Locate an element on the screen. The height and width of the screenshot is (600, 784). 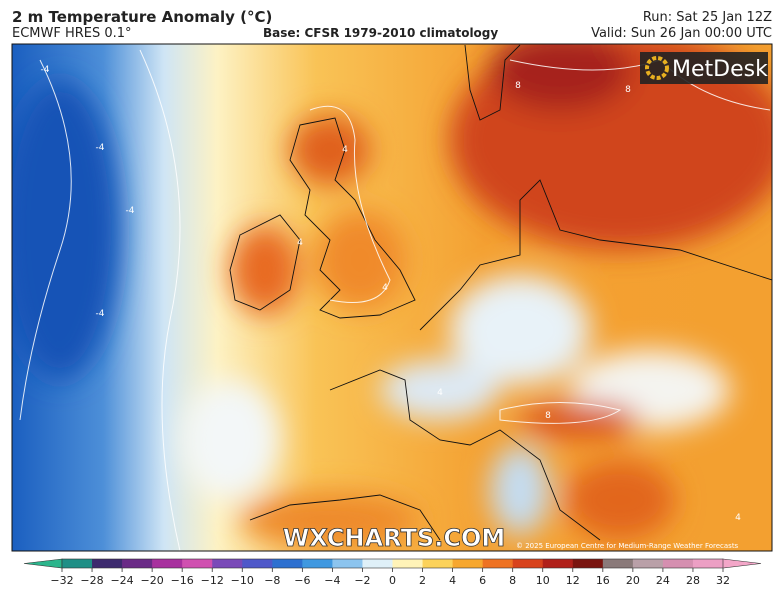
colorbar-tick-label: 10 is located at coordinates (543, 580).